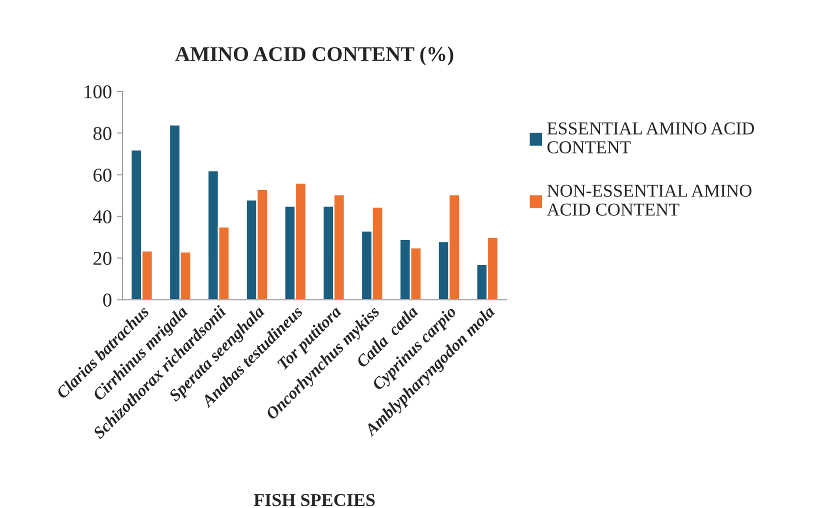  Describe the element at coordinates (649, 200) in the screenshot. I see `legend-label: NON-ESSENTIAL AMINO ACID CONTENT` at that location.